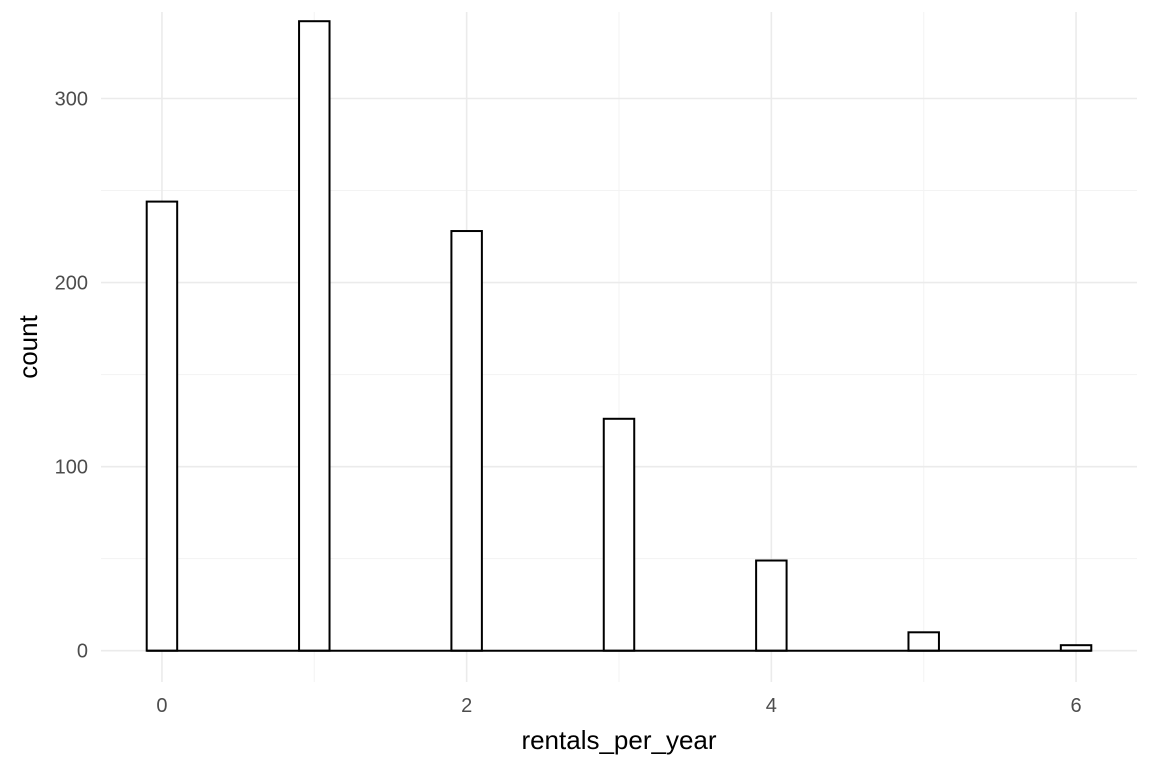 The width and height of the screenshot is (1152, 768). I want to click on x-tick-label: 0, so click(161, 706).